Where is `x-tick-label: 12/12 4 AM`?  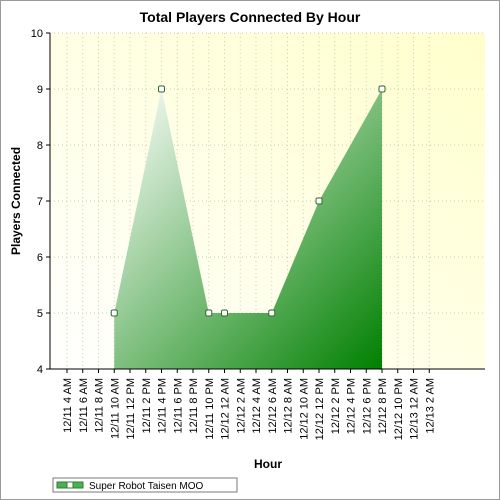 x-tick-label: 12/12 4 AM is located at coordinates (257, 406).